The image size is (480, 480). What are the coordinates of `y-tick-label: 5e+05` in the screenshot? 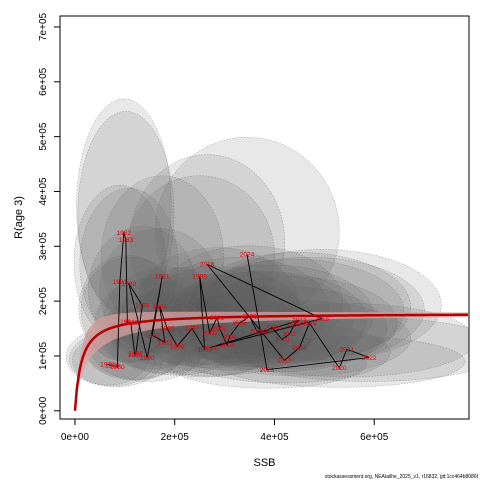 It's located at (43, 136).